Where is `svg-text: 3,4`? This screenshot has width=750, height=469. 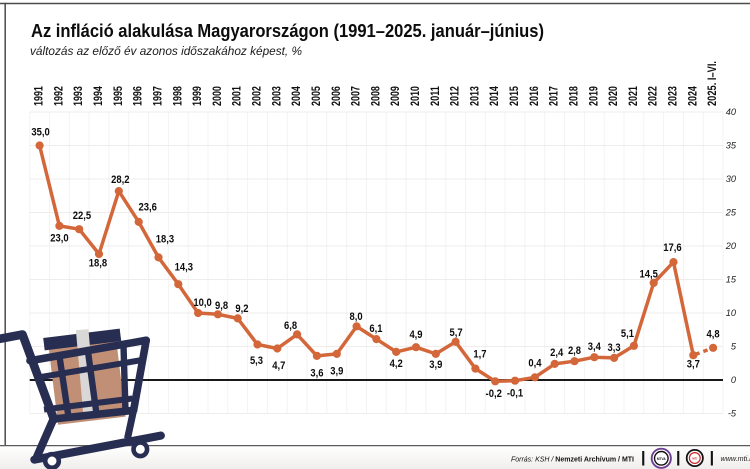 svg-text: 3,4 is located at coordinates (595, 347).